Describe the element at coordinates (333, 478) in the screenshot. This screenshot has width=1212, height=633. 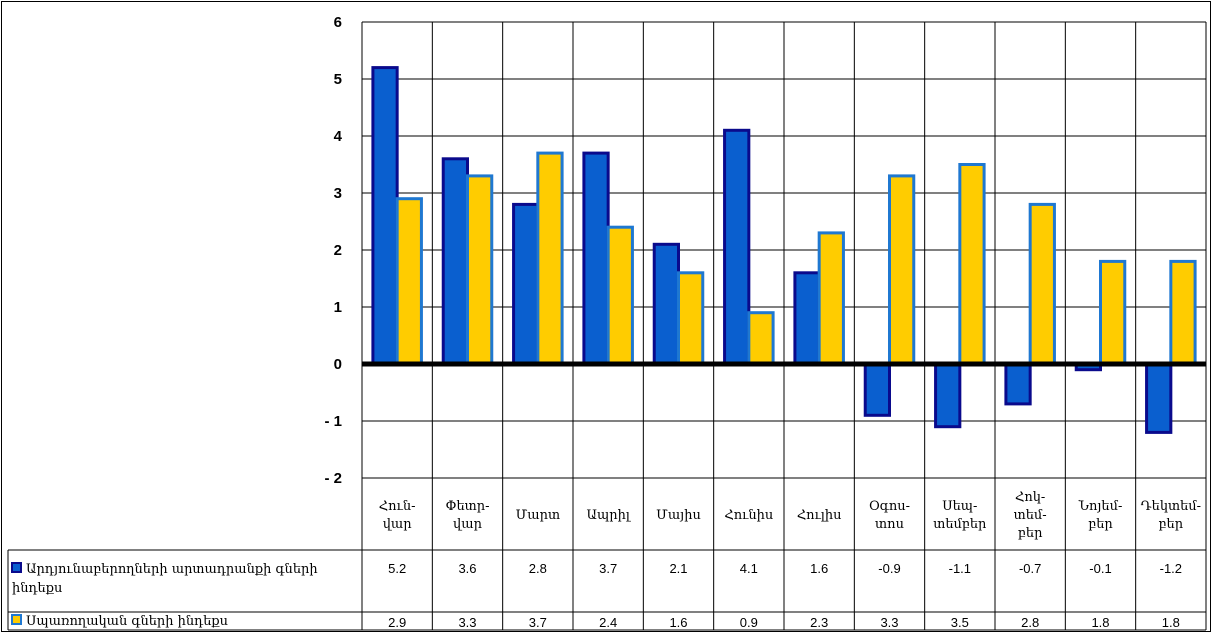
I see `y-tick-label: - 2` at that location.